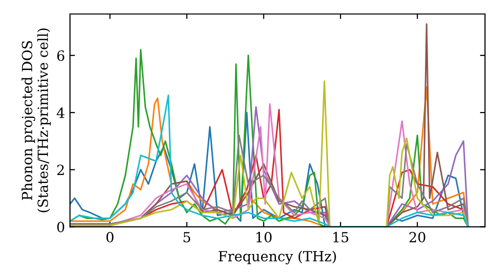  Describe the element at coordinates (60, 169) in the screenshot. I see `y-tick-label: 2` at that location.